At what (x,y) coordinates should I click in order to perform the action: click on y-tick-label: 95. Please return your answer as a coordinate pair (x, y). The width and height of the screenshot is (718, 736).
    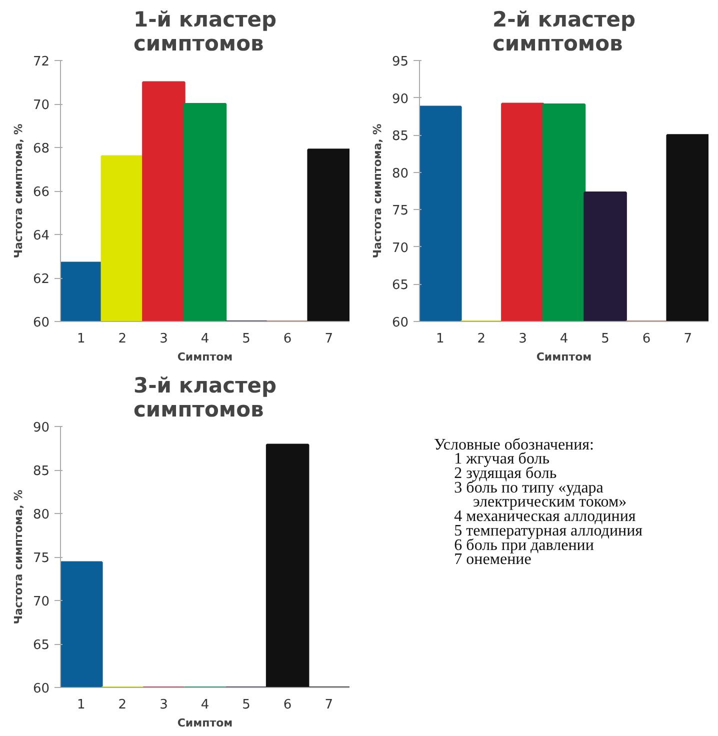
    Looking at the image, I should click on (400, 62).